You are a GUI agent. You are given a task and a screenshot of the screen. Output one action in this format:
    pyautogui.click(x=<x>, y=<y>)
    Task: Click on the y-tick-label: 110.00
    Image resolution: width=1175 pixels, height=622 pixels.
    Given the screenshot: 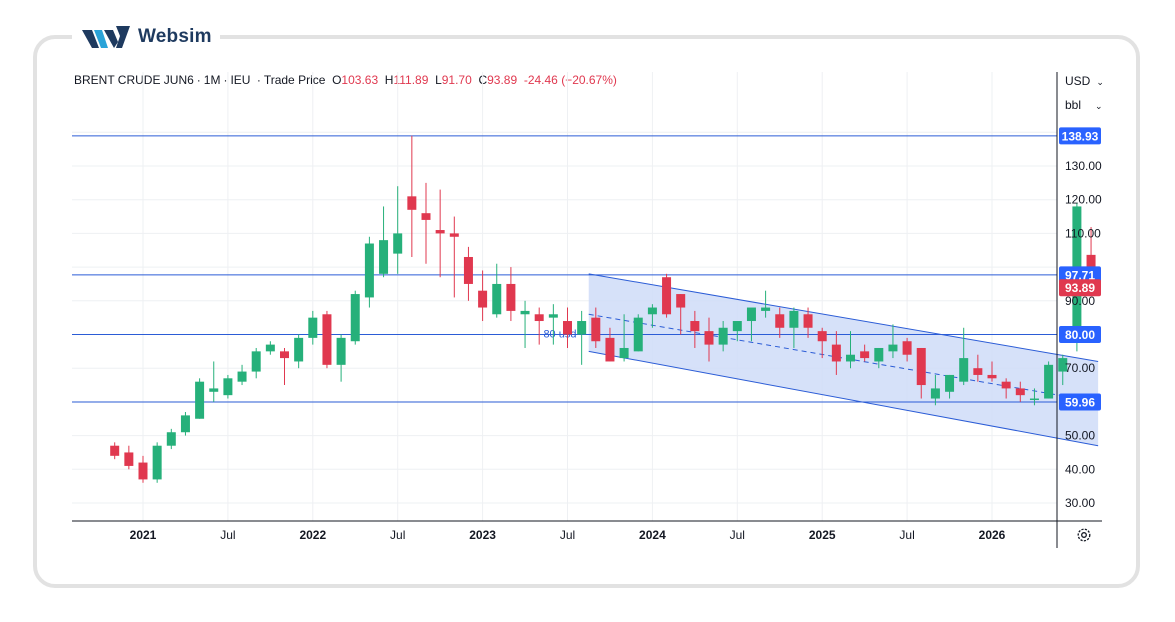 What is the action you would take?
    pyautogui.click(x=1083, y=233)
    